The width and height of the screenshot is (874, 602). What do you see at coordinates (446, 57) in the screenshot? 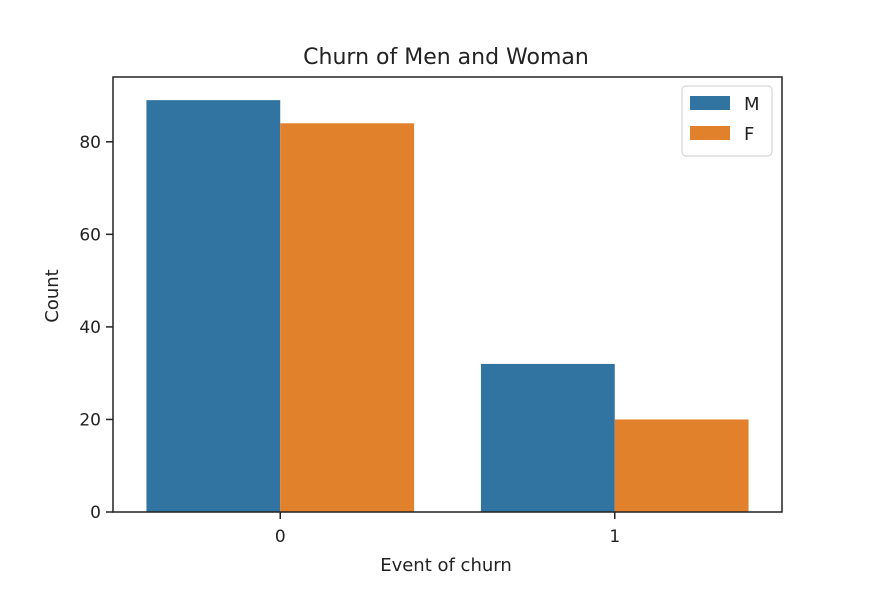
I see `chart-title: Churn of Men and Woman` at bounding box center [446, 57].